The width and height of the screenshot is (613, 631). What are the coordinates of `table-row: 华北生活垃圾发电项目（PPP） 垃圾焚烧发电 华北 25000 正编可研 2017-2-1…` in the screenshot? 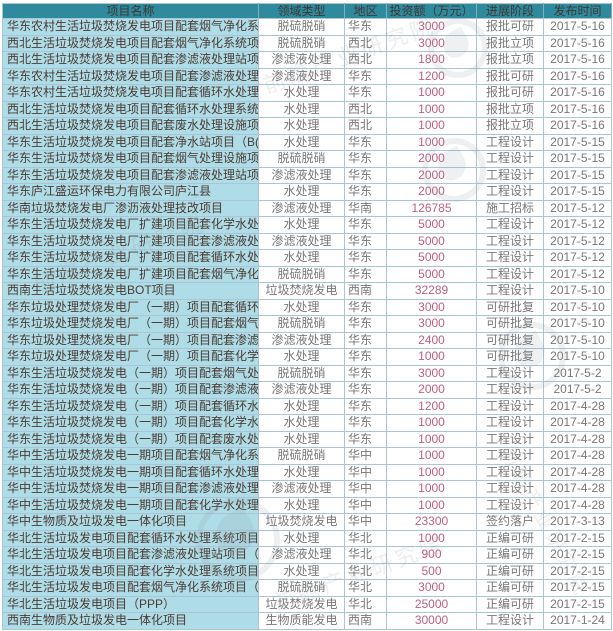 It's located at (307, 604).